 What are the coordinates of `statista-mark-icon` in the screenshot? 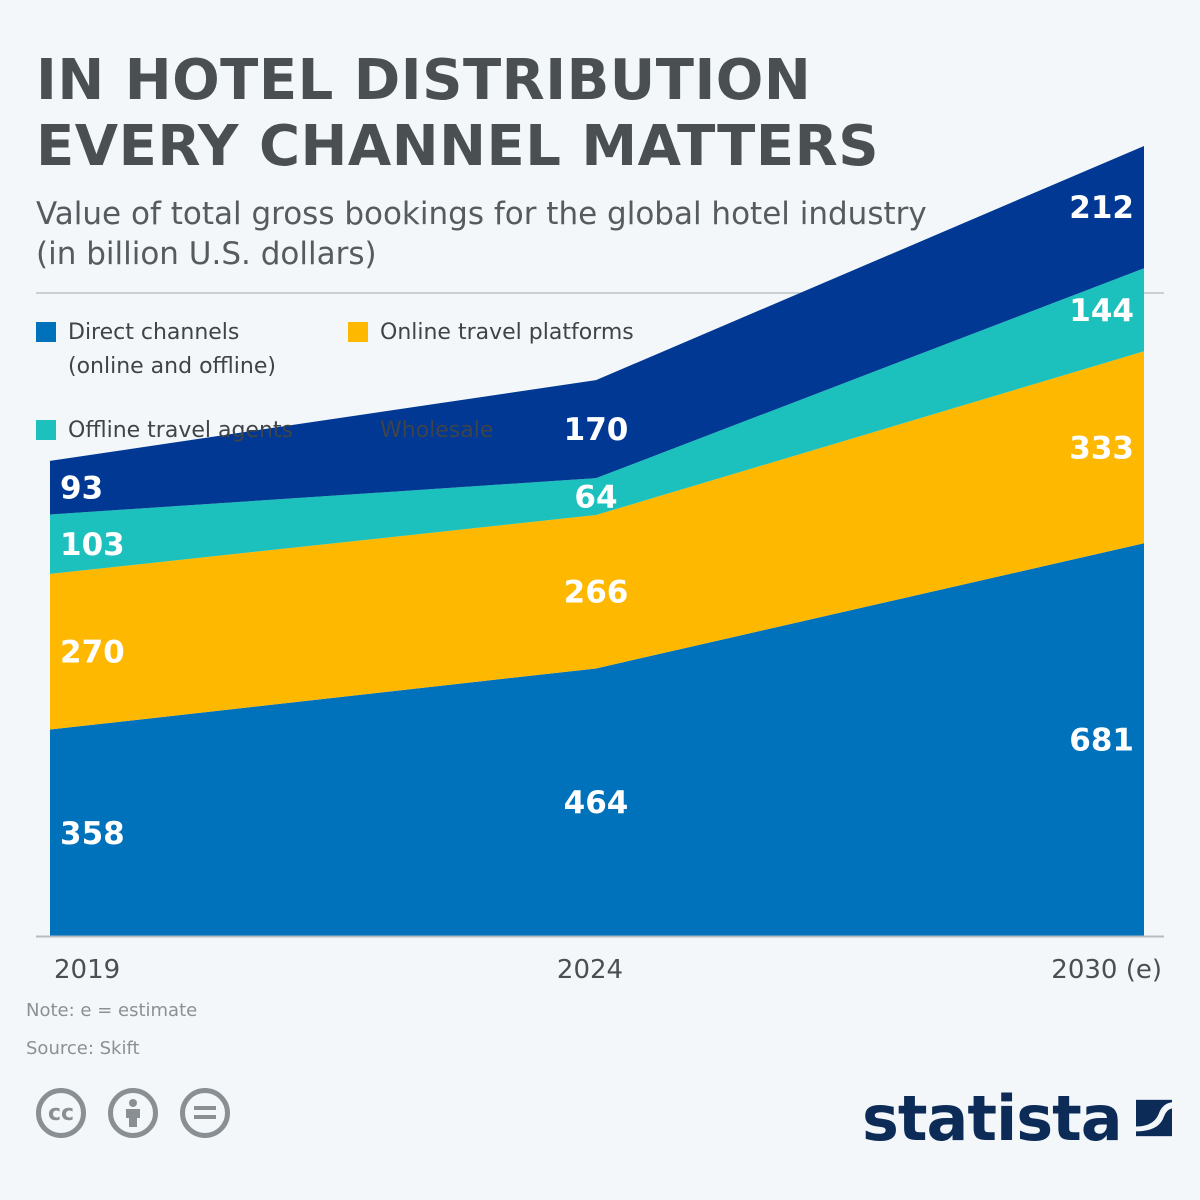 It's located at (1153, 1118).